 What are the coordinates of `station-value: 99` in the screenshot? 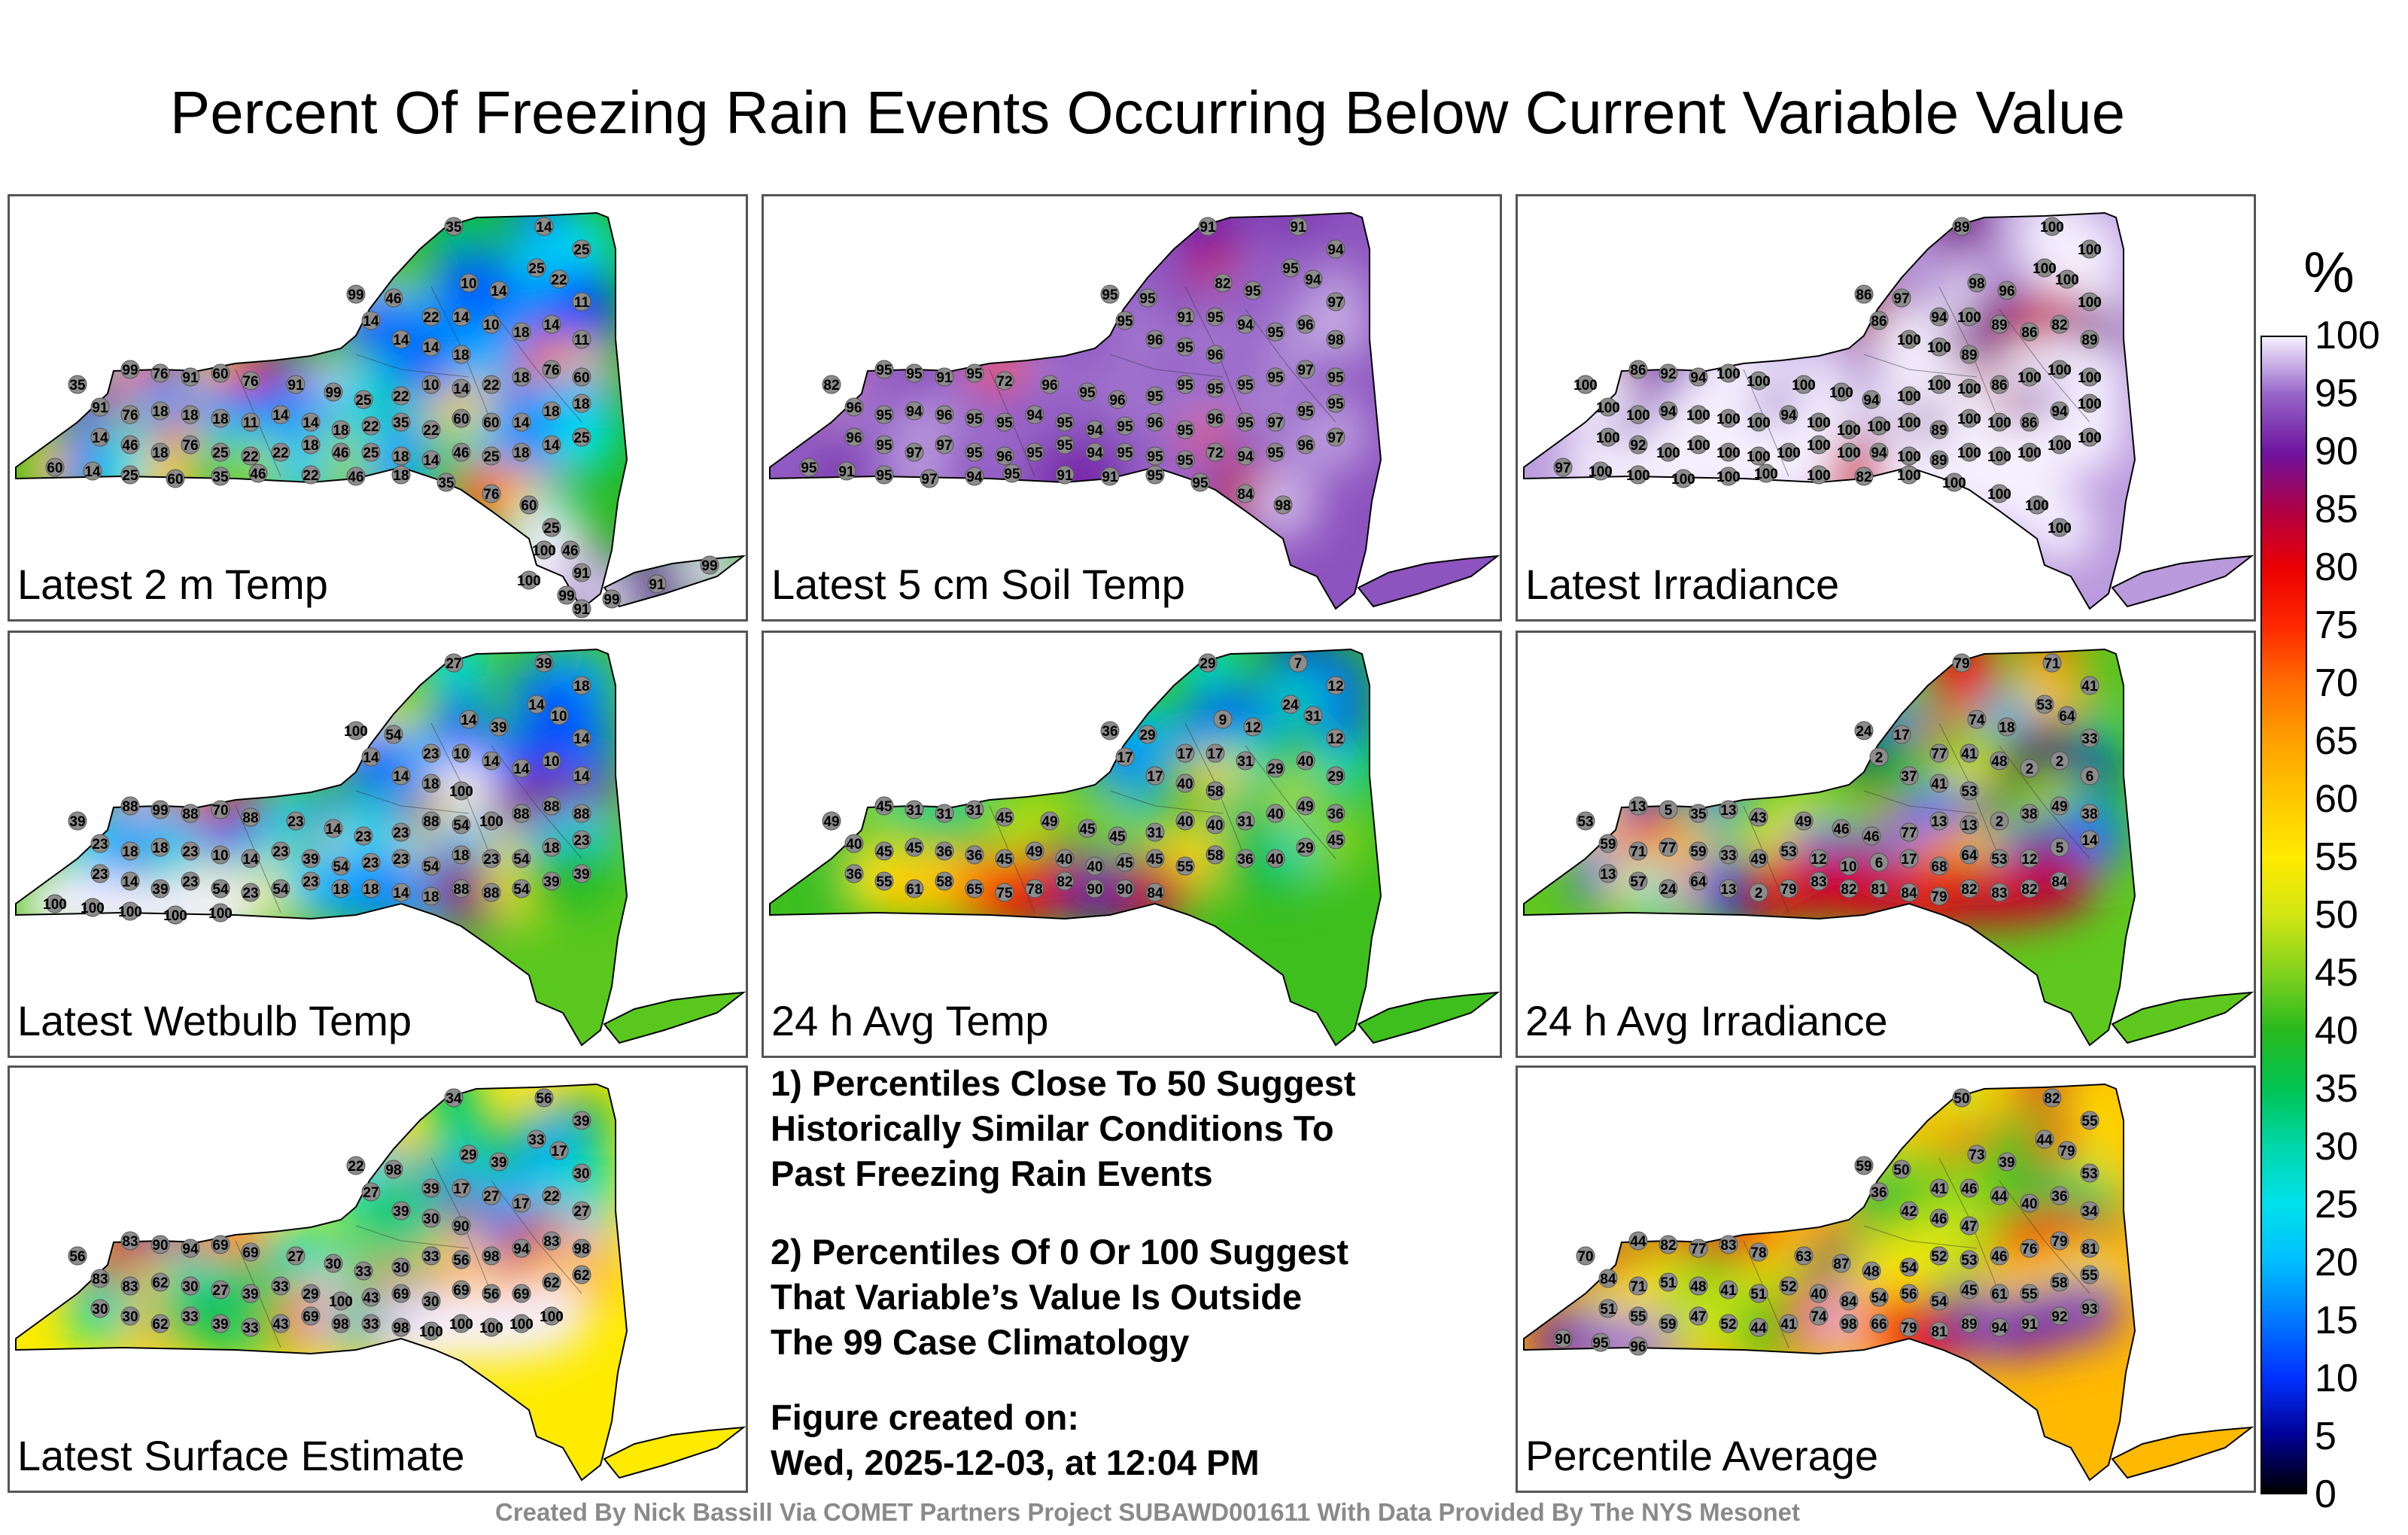 It's located at (566, 596).